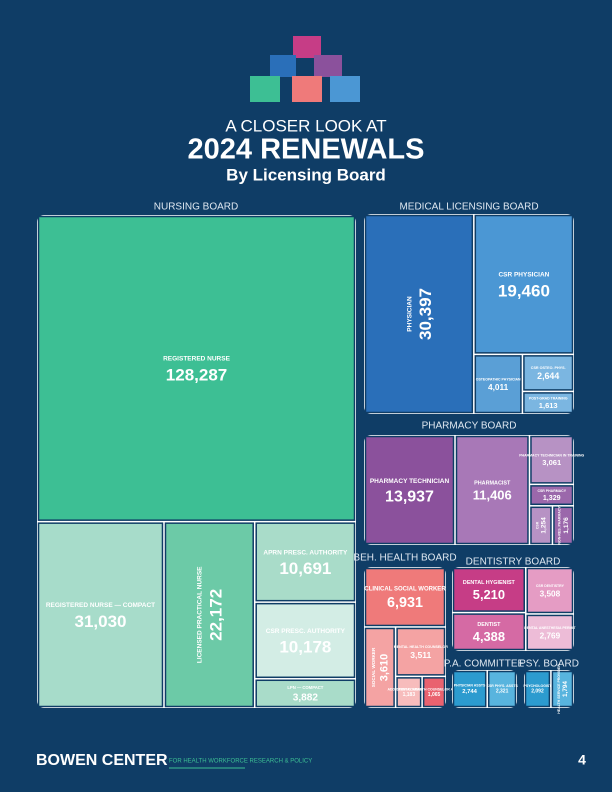 Image resolution: width=612 pixels, height=792 pixels. Describe the element at coordinates (409, 695) in the screenshot. I see `tile-value: 1,183` at that location.